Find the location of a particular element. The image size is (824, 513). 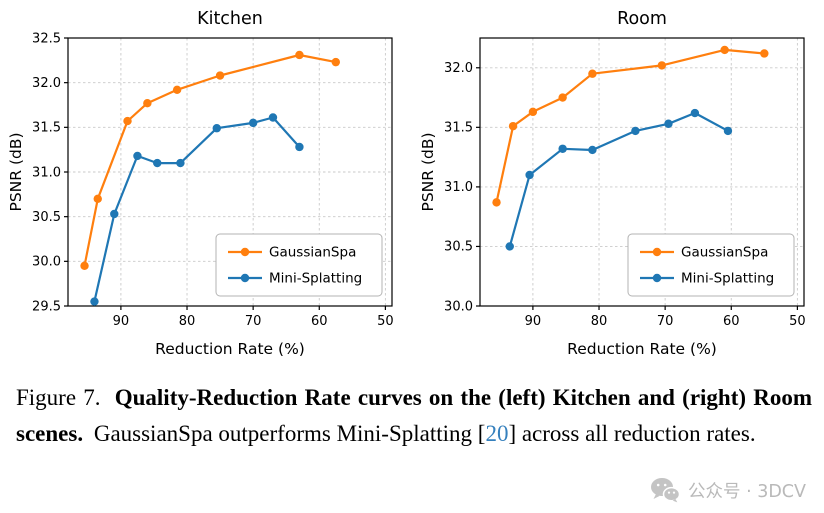

watermark: 公众号 · 3DCV is located at coordinates (728, 490).